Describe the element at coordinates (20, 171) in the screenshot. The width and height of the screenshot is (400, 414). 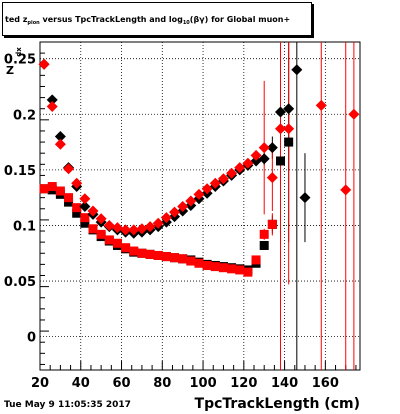
I see `y-tick-label: 0.15` at that location.